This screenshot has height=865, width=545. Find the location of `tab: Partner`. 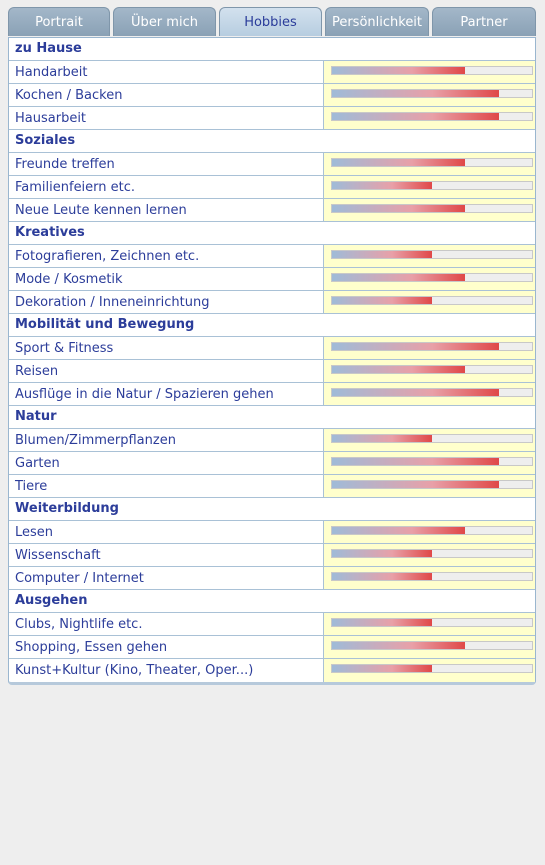

tab: Partner is located at coordinates (484, 21).